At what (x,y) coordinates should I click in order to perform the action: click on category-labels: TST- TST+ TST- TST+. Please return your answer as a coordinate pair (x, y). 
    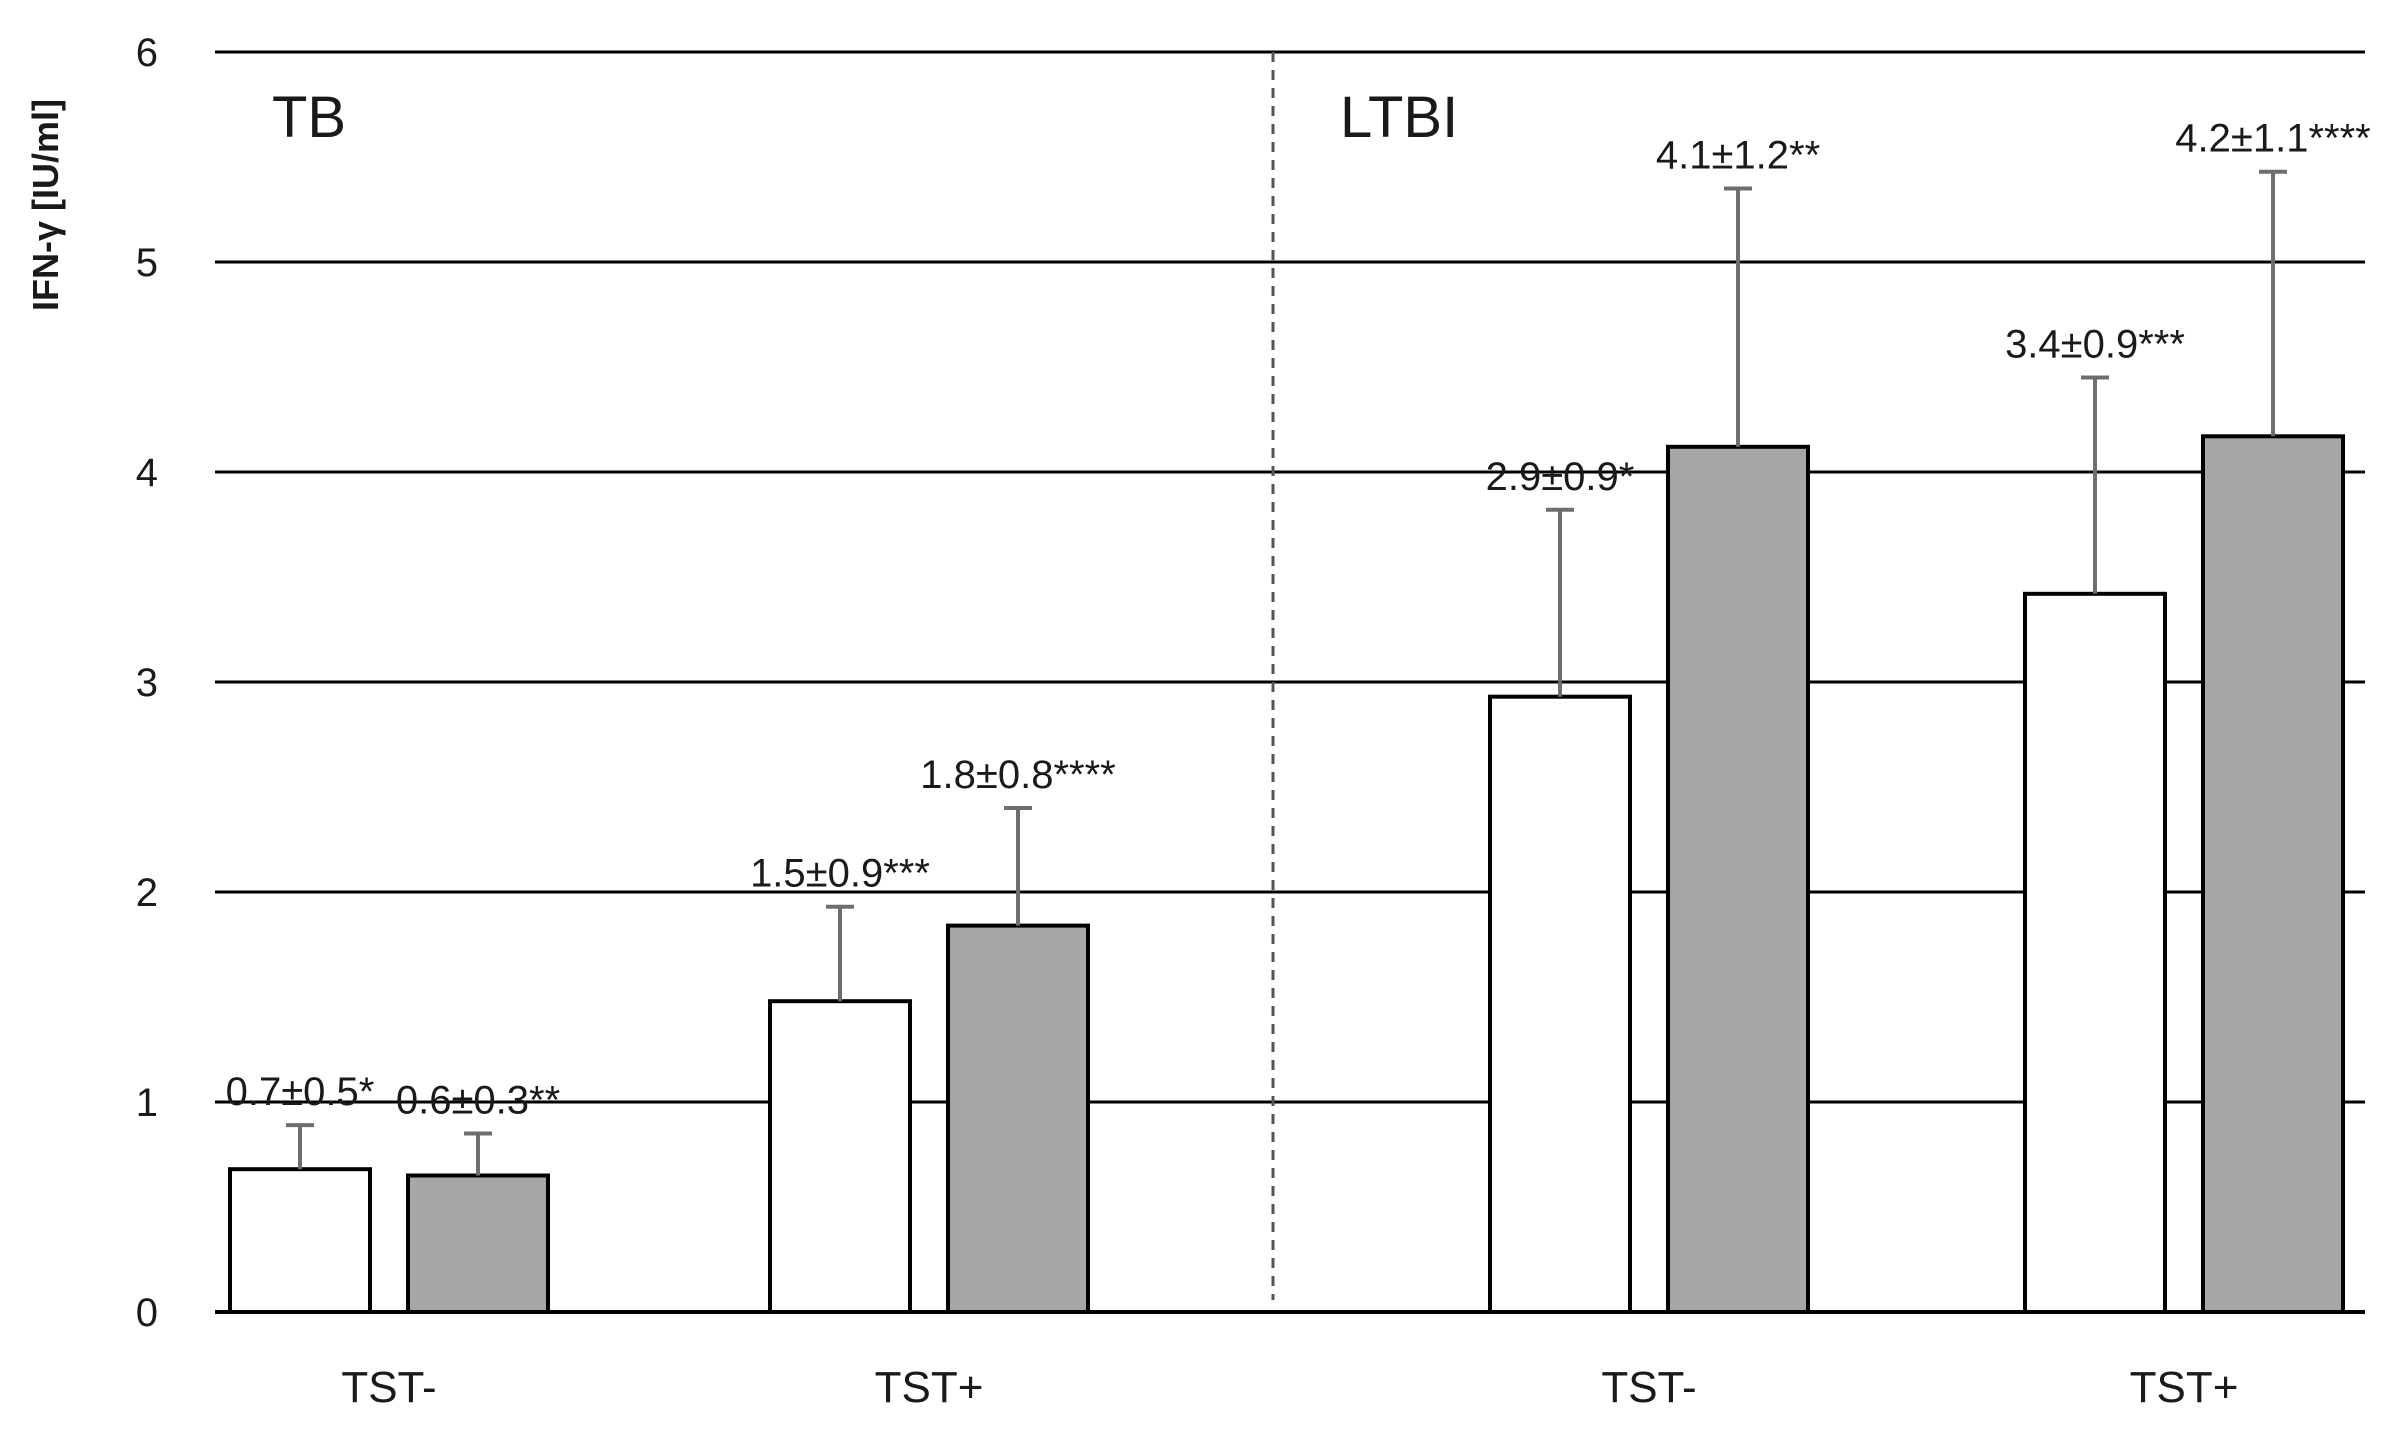
    Looking at the image, I should click on (1289, 1387).